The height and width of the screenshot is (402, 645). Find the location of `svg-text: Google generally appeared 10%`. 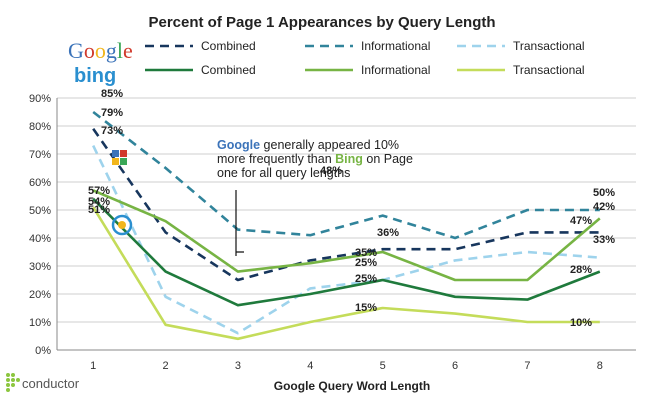

svg-text: Google generally appeared 10% is located at coordinates (308, 145).